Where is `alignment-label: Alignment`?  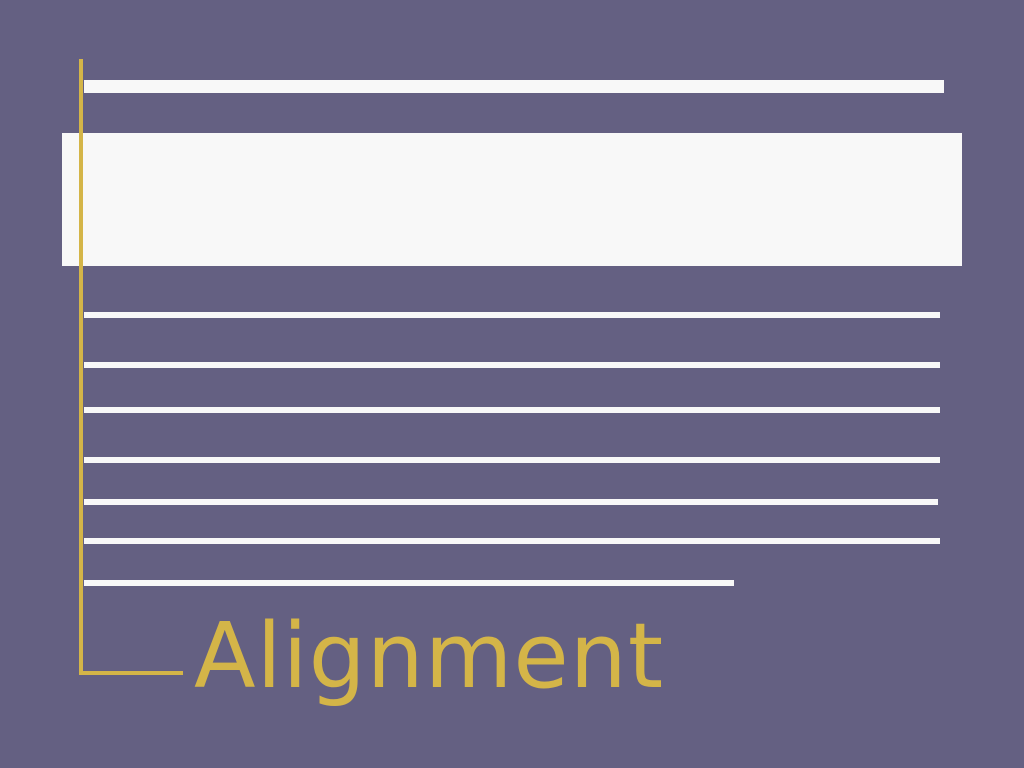
alignment-label: Alignment is located at coordinates (429, 656).